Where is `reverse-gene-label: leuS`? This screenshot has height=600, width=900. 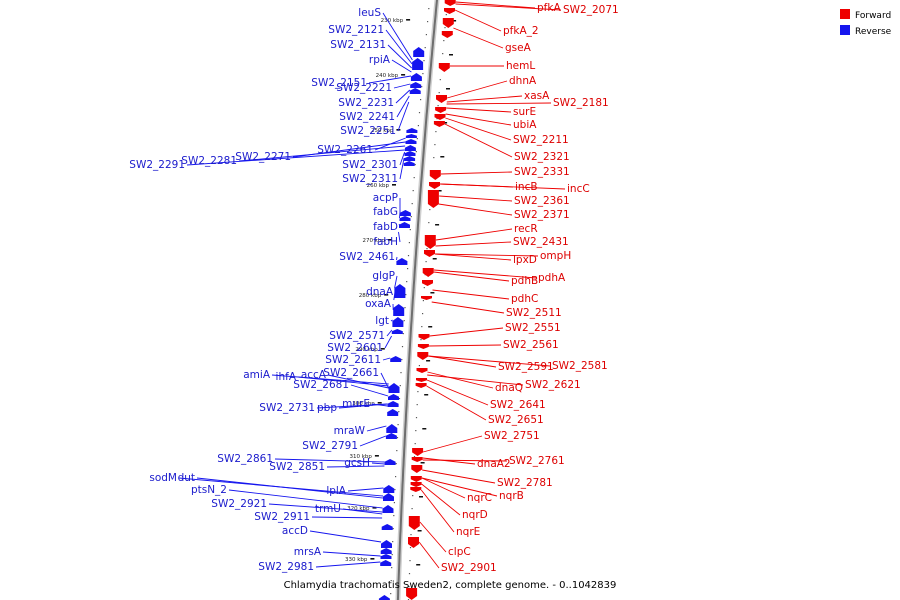
reverse-gene-label: leuS is located at coordinates (369, 13).